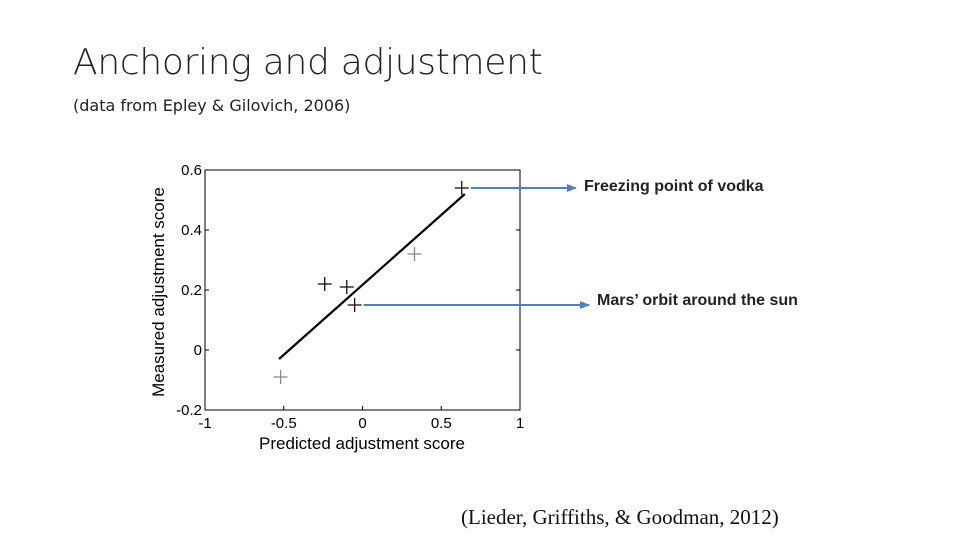  I want to click on points-layer, so click(371, 282).